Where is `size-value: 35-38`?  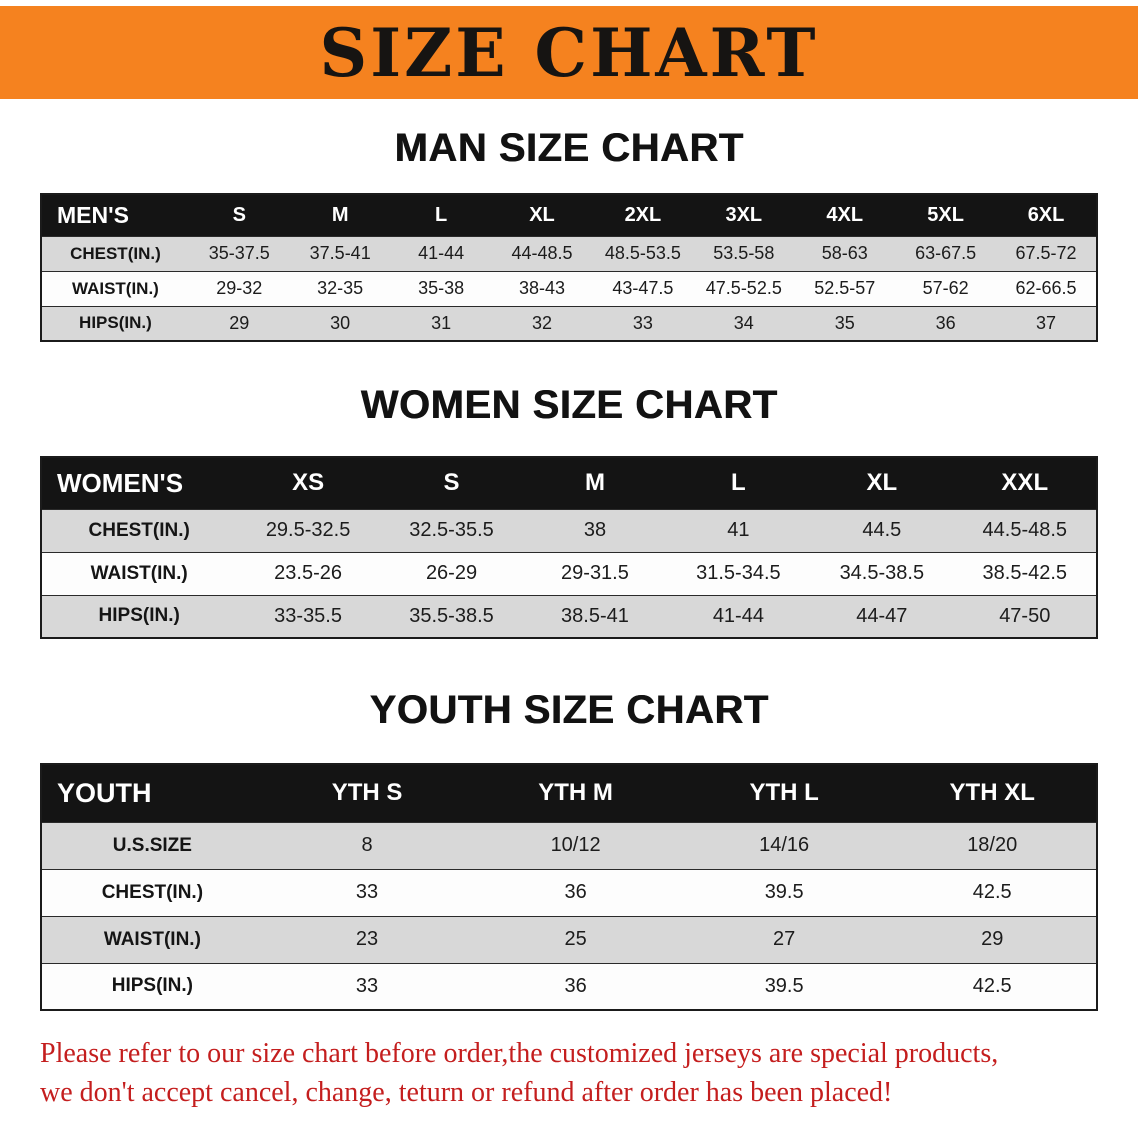
size-value: 35-38 is located at coordinates (441, 288).